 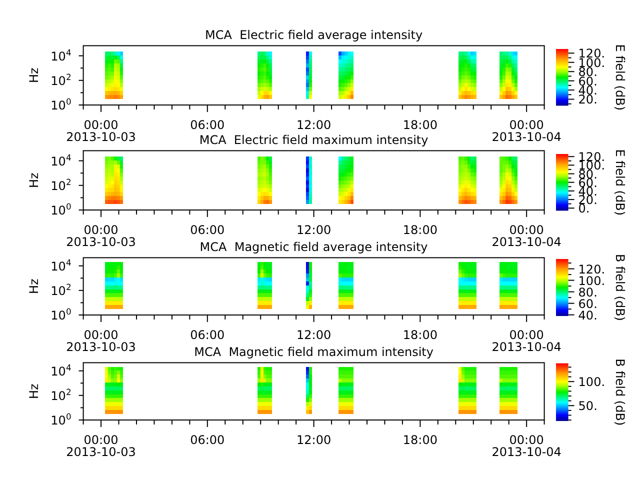 What do you see at coordinates (588, 292) in the screenshot?
I see `color-bar-label: 80.` at bounding box center [588, 292].